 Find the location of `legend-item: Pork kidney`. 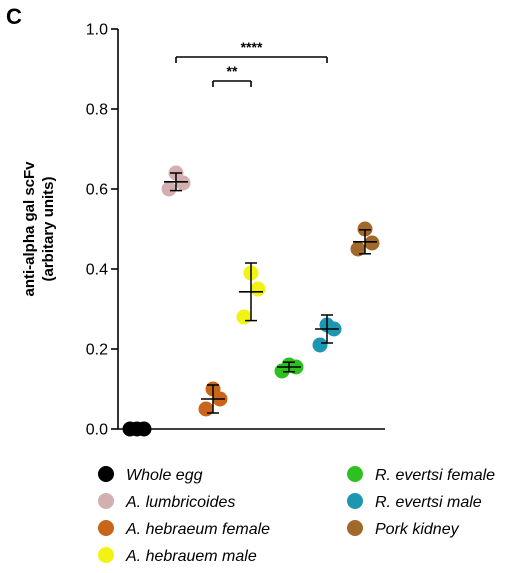

legend-item: Pork kidney is located at coordinates (403, 529).